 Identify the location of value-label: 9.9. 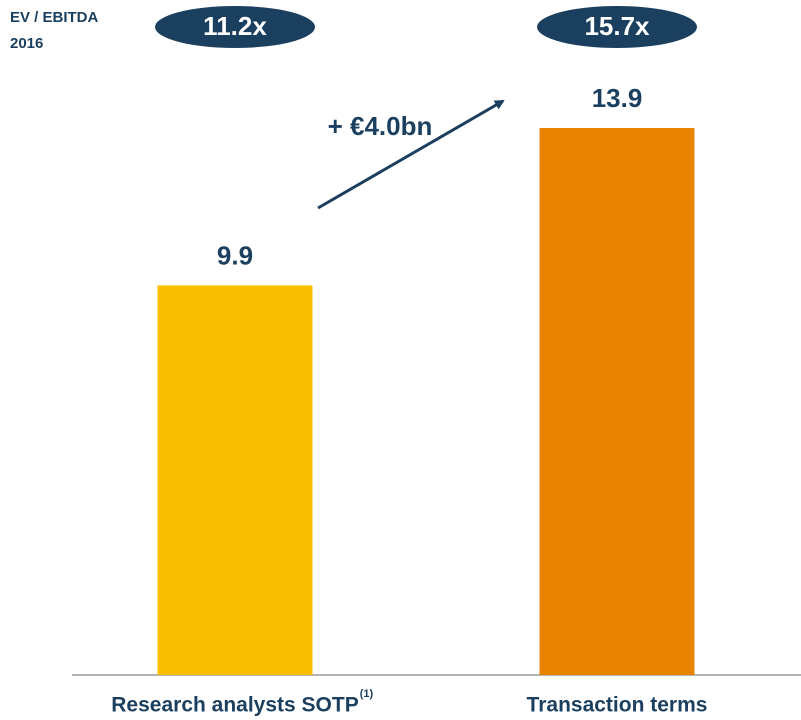
(235, 255).